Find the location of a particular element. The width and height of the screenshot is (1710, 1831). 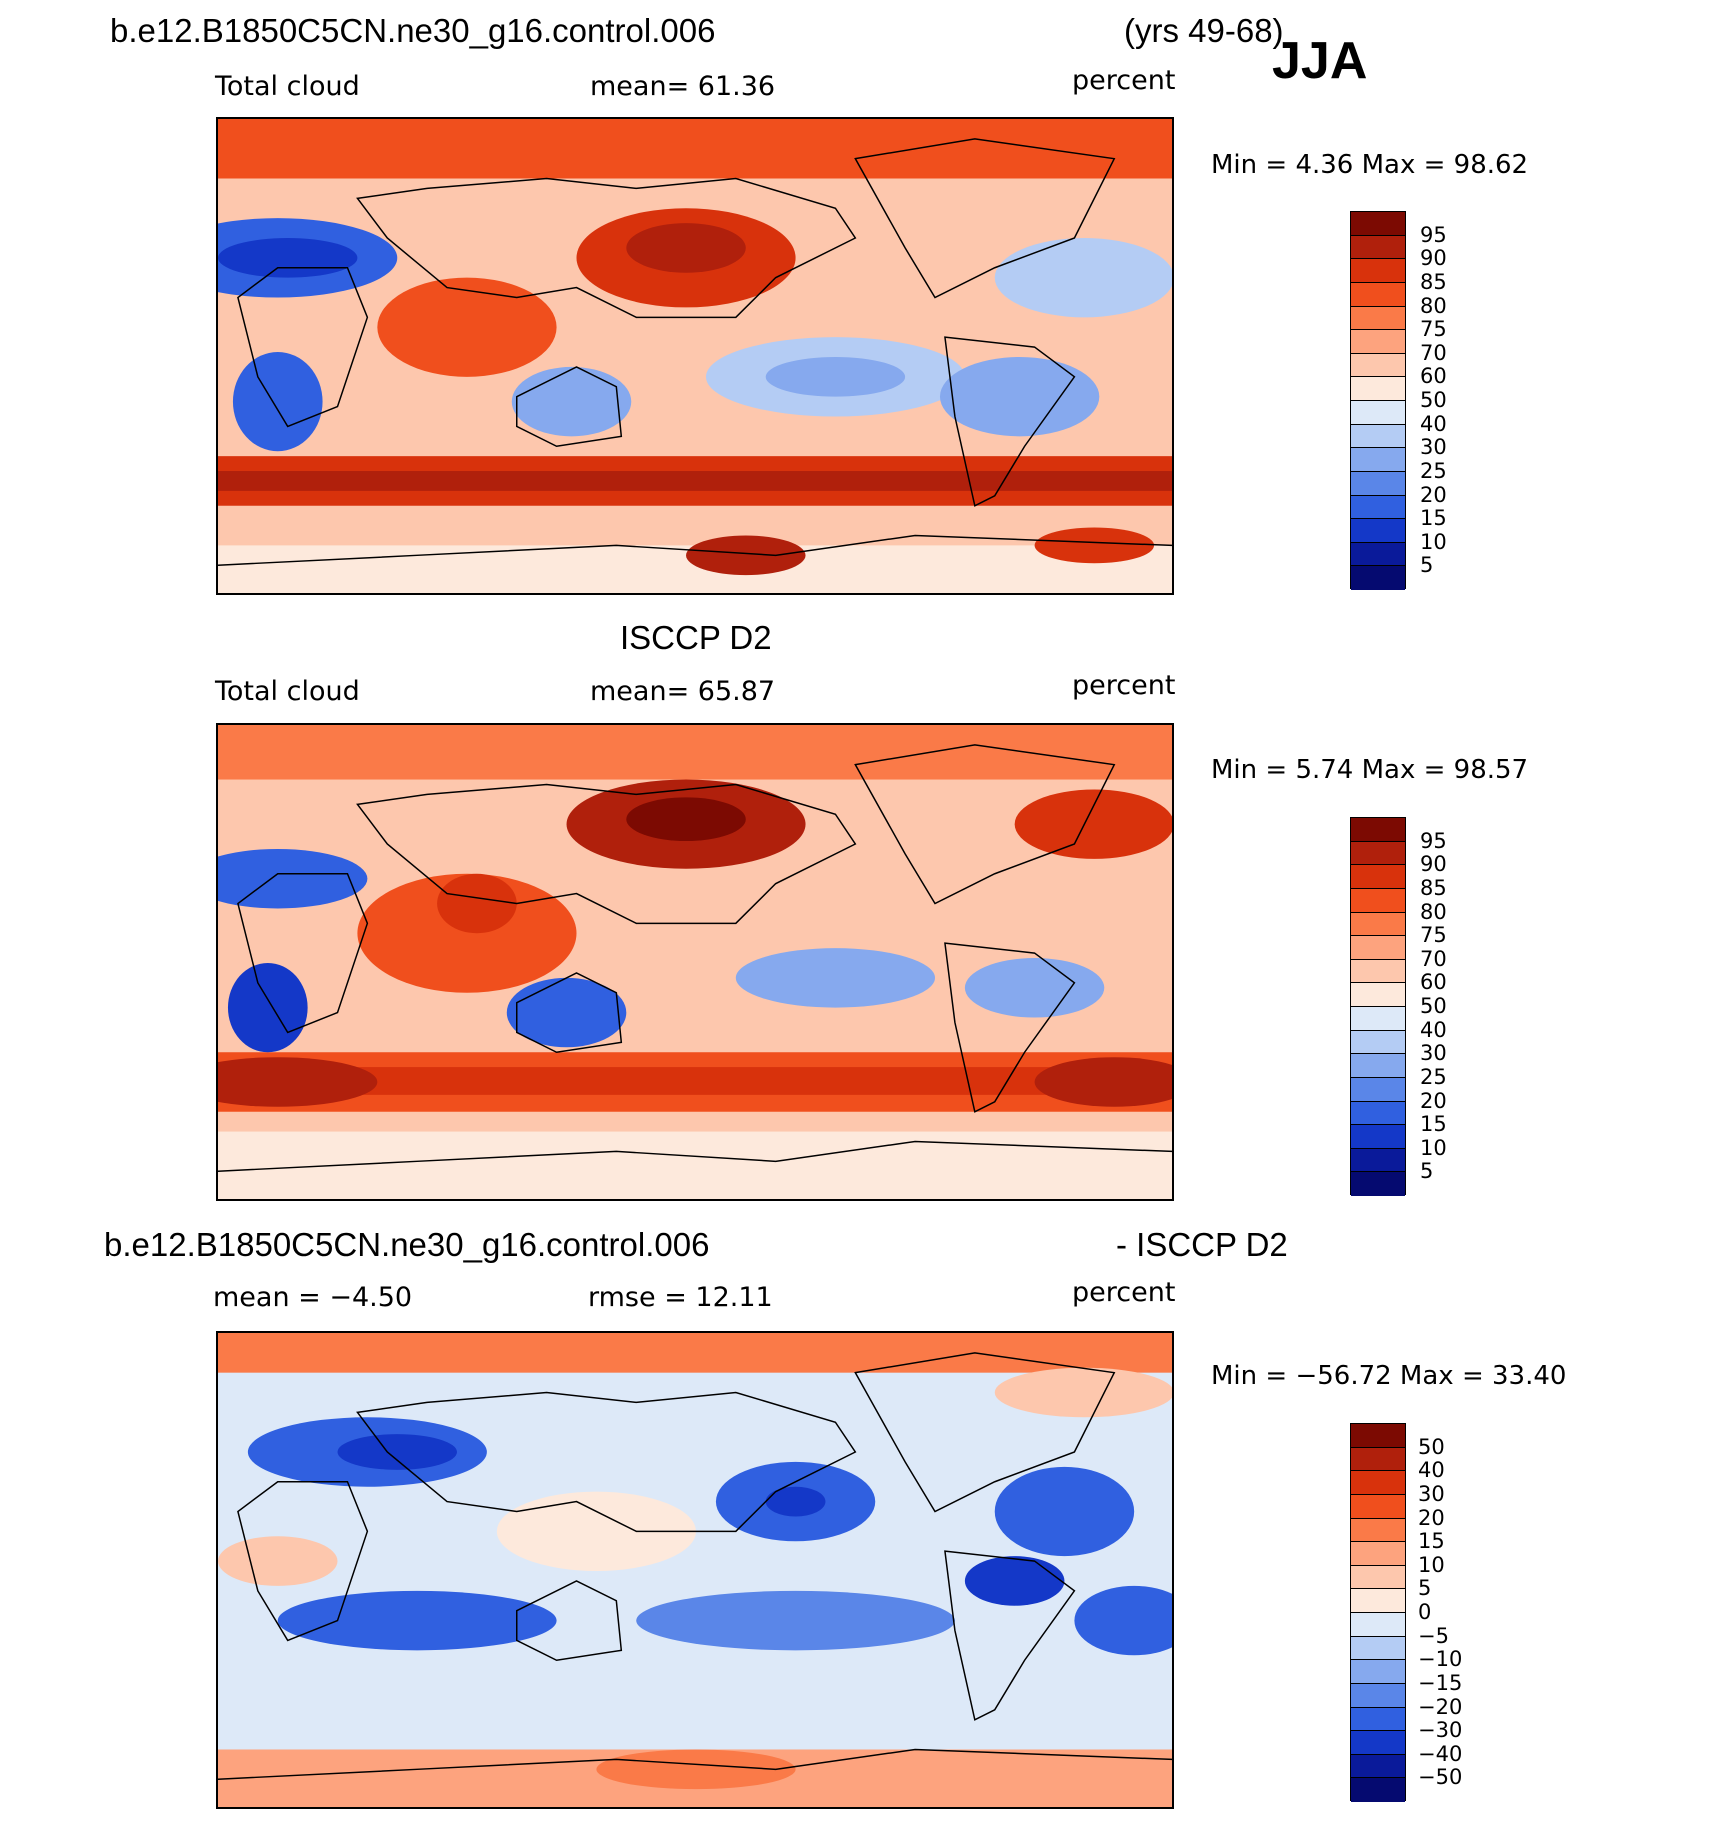

colorbar-tick-label: 80 is located at coordinates (1433, 911).